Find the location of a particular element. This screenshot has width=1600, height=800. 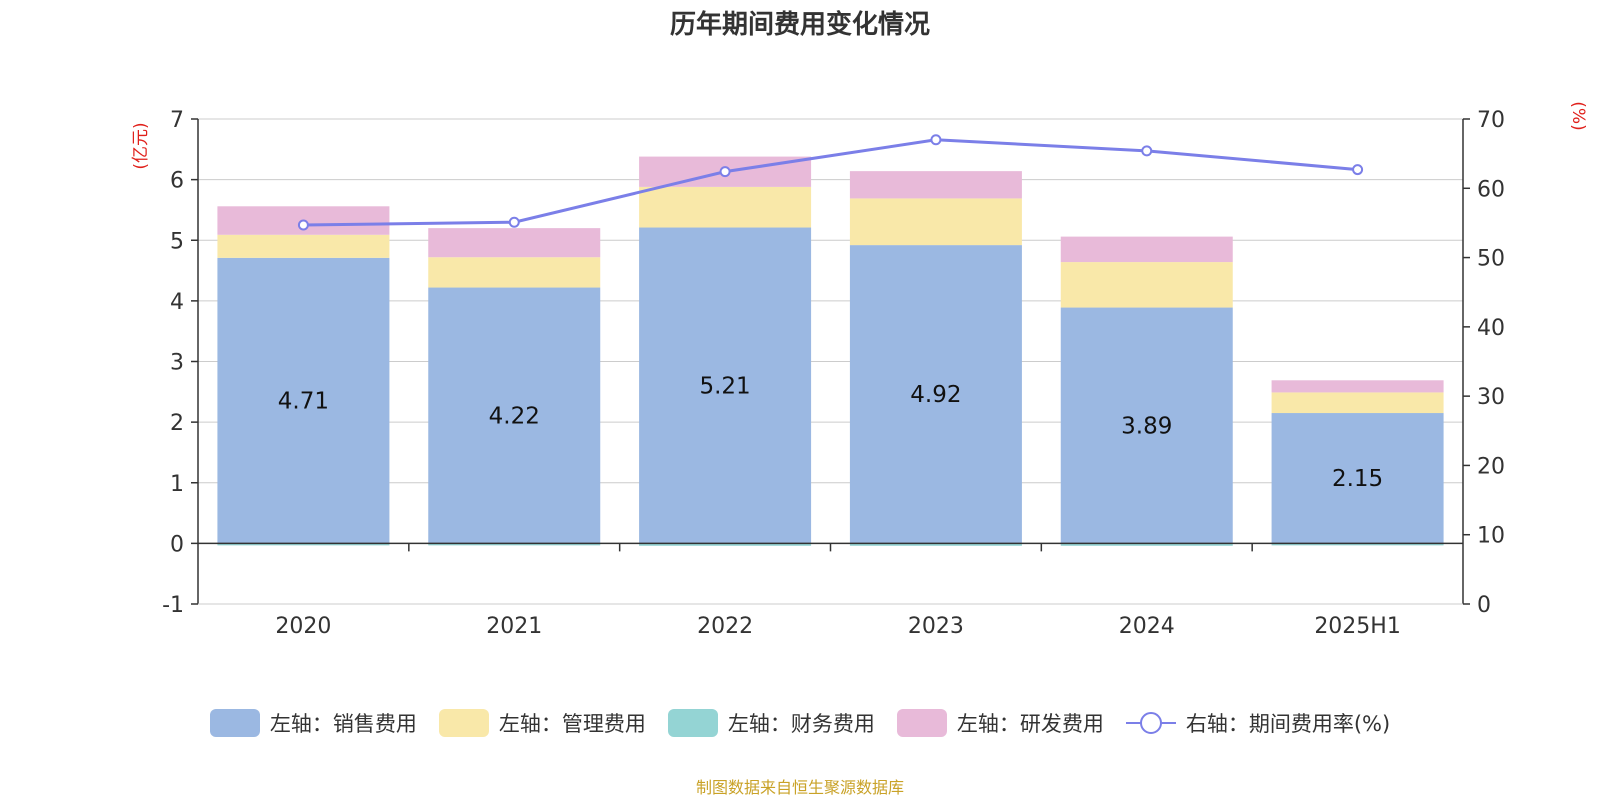

bar-2-2024 is located at coordinates (1146, 544).